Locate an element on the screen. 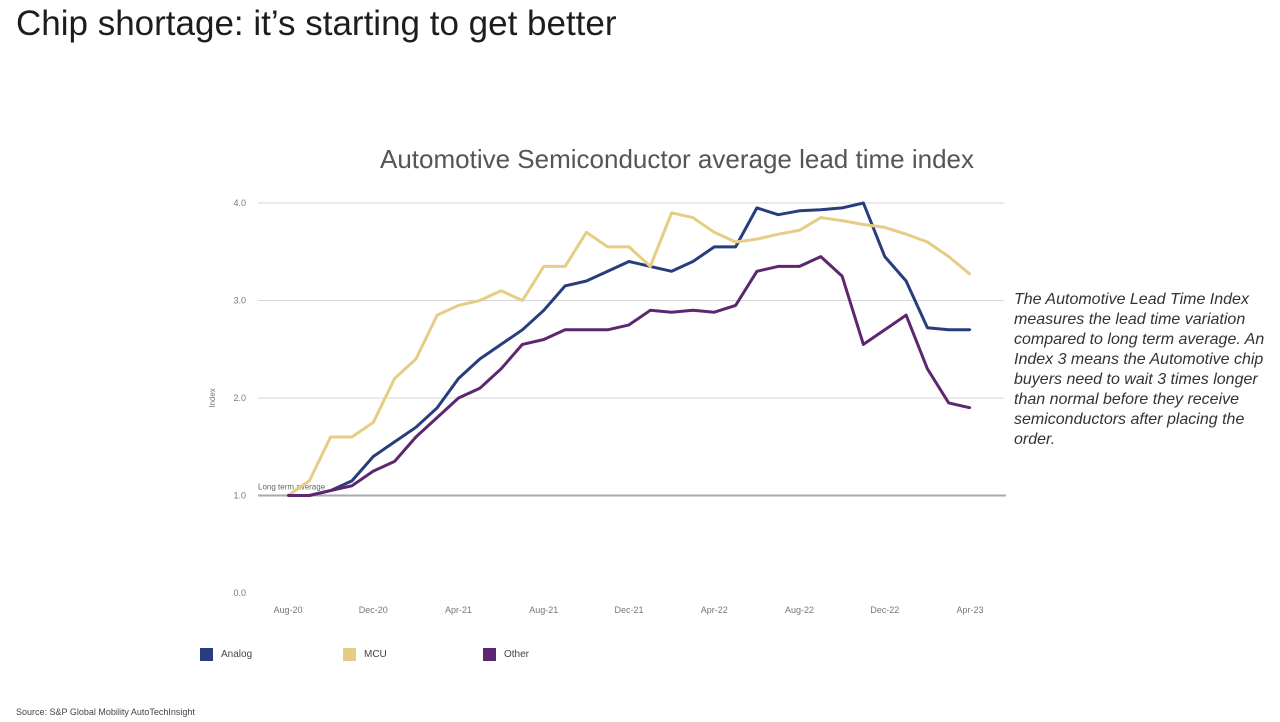 The height and width of the screenshot is (722, 1280). y-tick-label-3: 3.0 is located at coordinates (239, 301).